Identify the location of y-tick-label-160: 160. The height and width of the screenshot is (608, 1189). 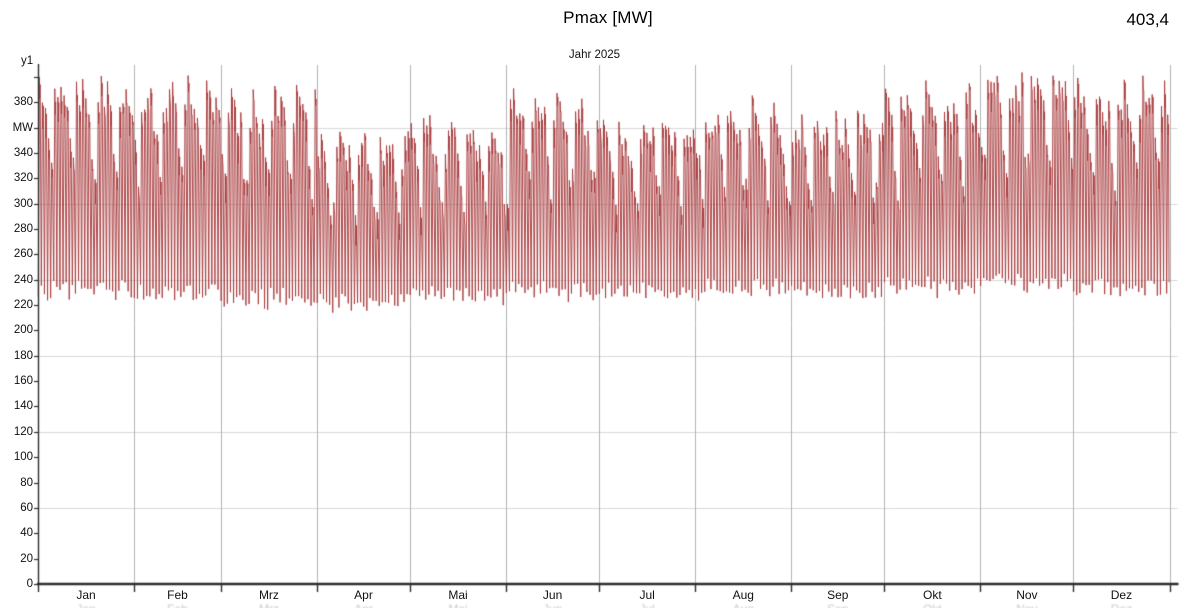
(23, 381).